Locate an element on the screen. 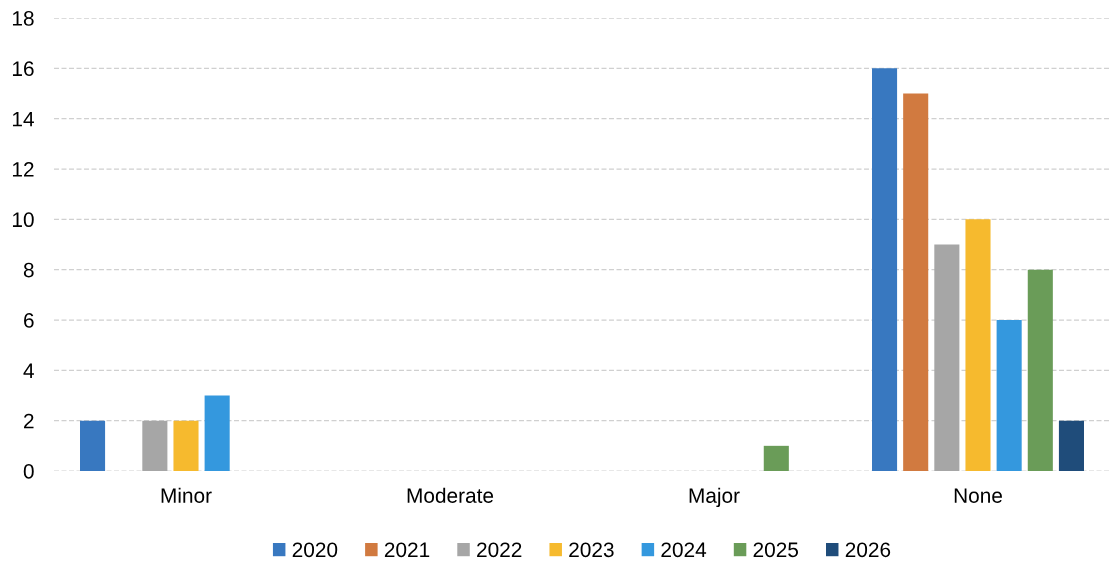 The image size is (1115, 573). x-tick-label: Major is located at coordinates (714, 497).